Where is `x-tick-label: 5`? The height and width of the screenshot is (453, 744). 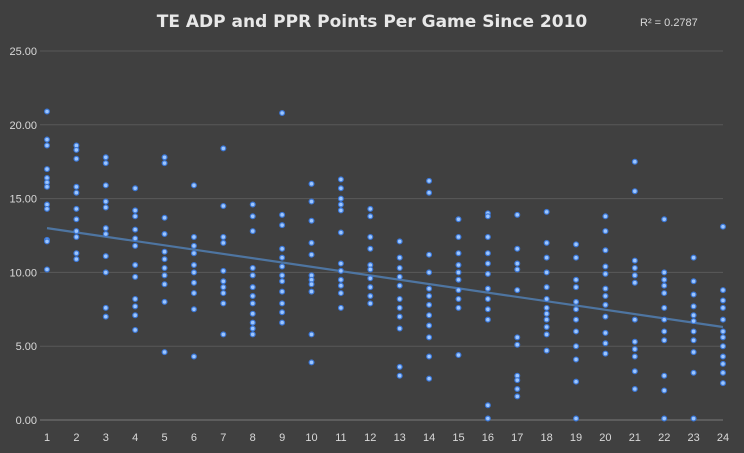
x-tick-label: 5 is located at coordinates (165, 438).